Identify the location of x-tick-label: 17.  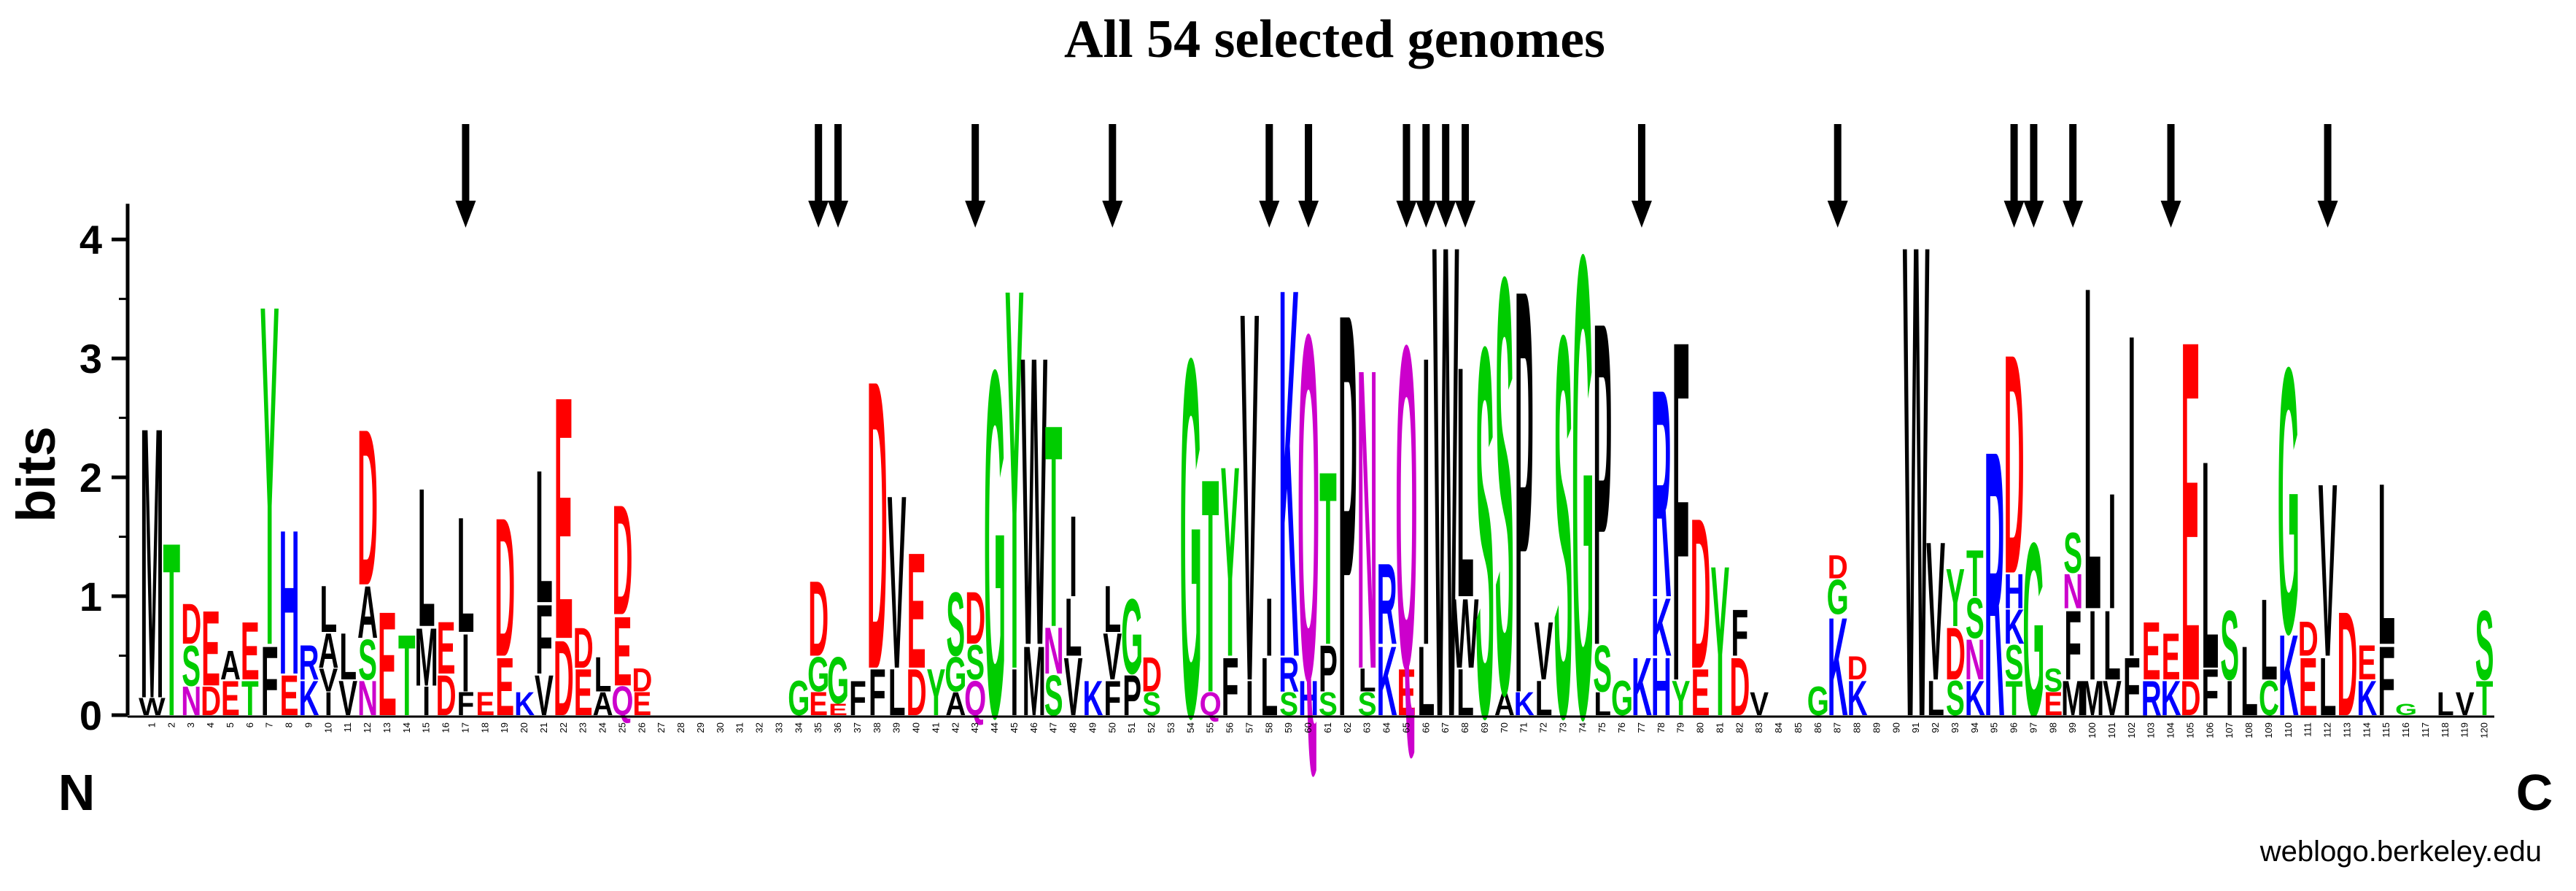
(465, 727).